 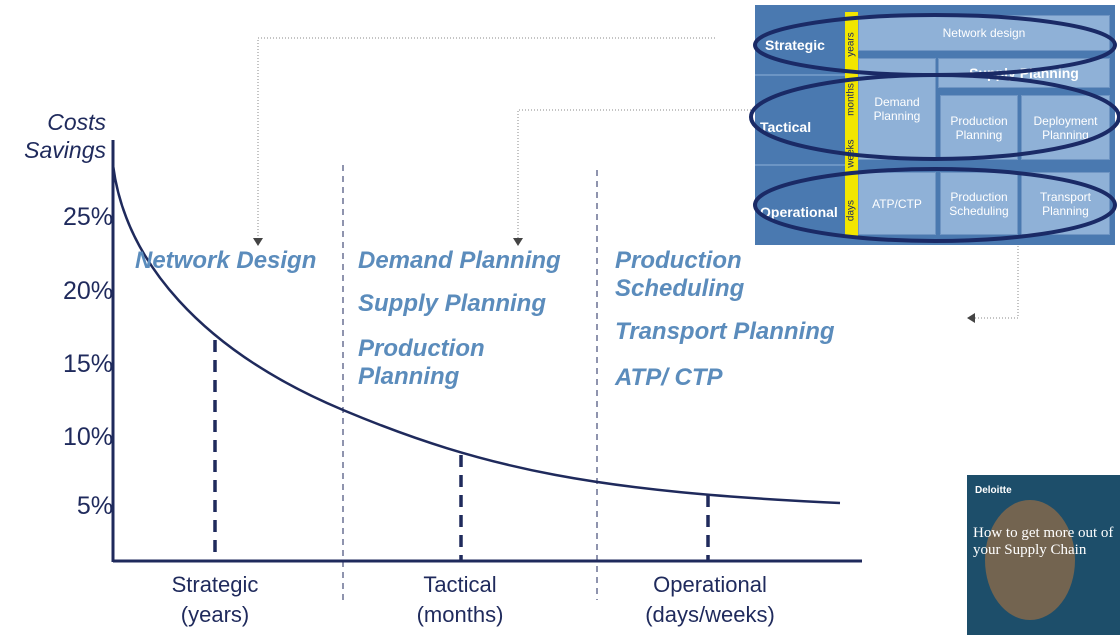 I want to click on y-title-line: Costs, so click(x=76, y=122).